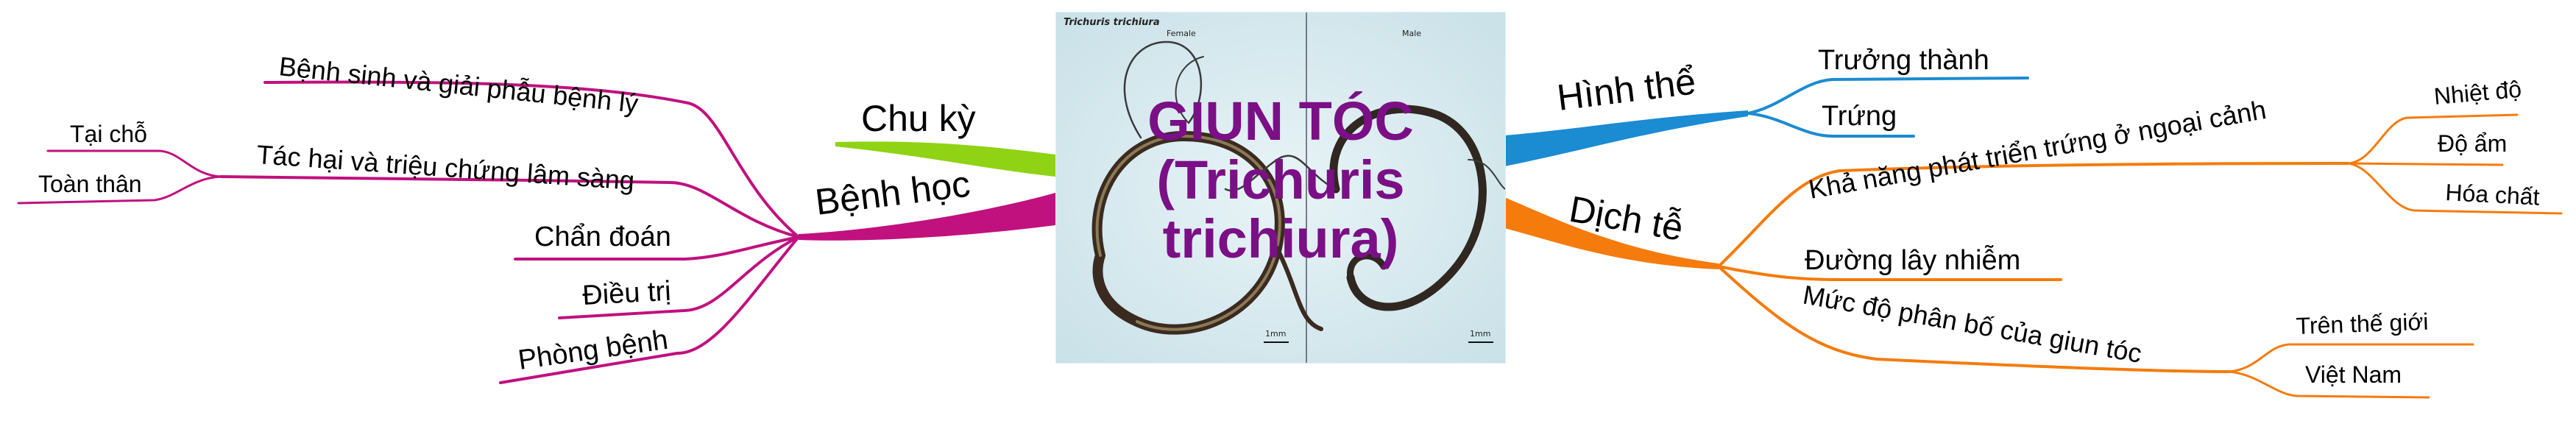 The image size is (2576, 432). I want to click on viet-nam-label: Việt Nam, so click(2353, 374).